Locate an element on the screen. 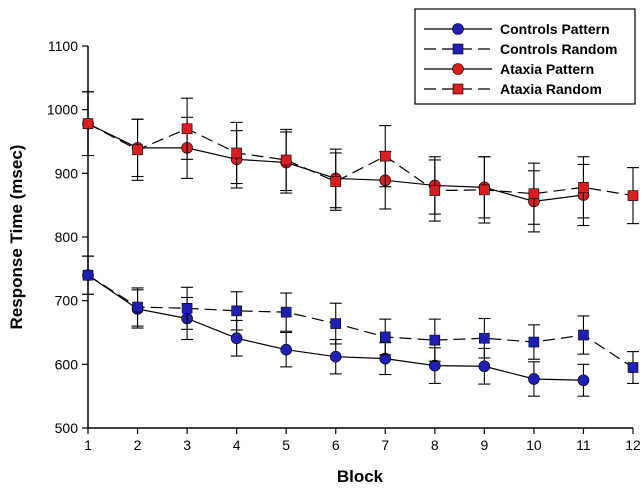  x-tick-label: 10 is located at coordinates (534, 445).